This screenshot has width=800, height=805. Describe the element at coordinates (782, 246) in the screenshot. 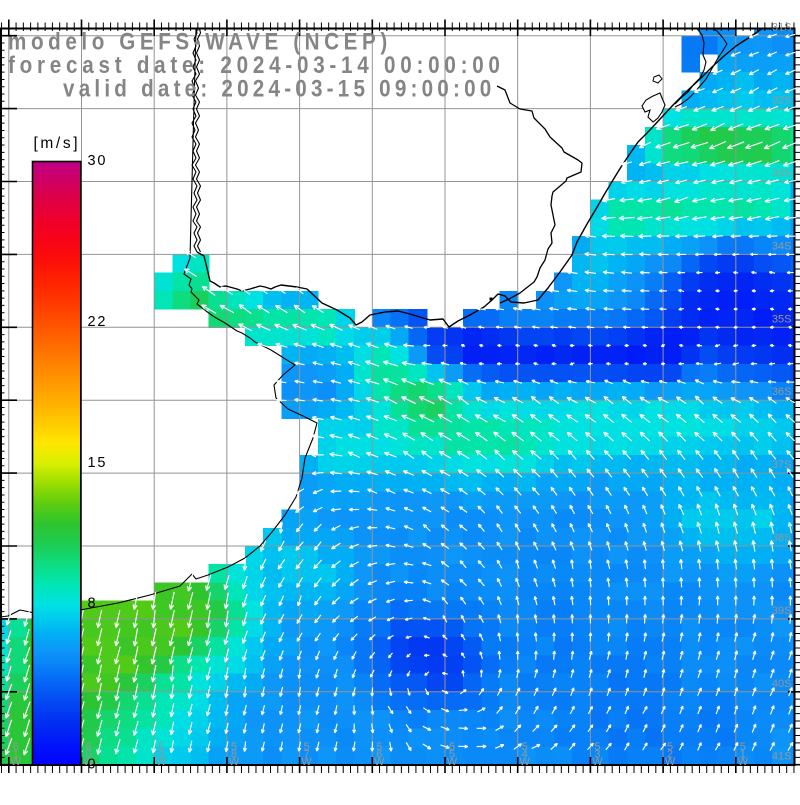

I see `svg-text: 34S` at that location.